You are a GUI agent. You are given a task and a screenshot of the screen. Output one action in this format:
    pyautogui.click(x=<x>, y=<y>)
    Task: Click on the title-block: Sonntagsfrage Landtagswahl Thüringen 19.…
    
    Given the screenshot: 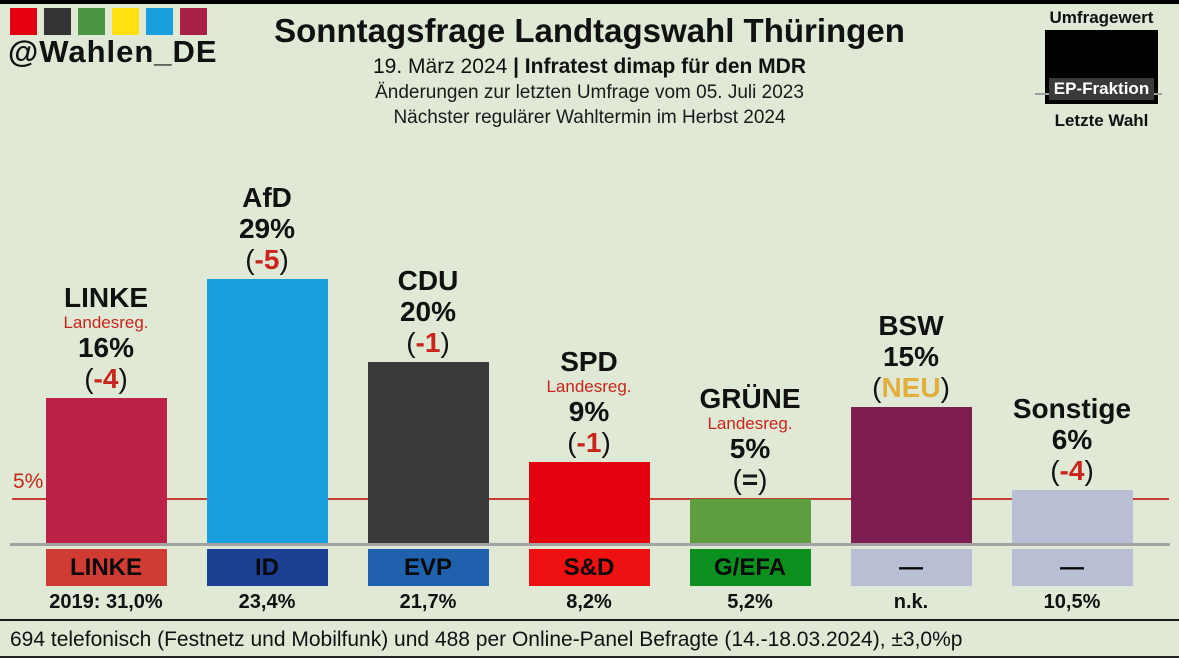 What is the action you would take?
    pyautogui.click(x=589, y=70)
    